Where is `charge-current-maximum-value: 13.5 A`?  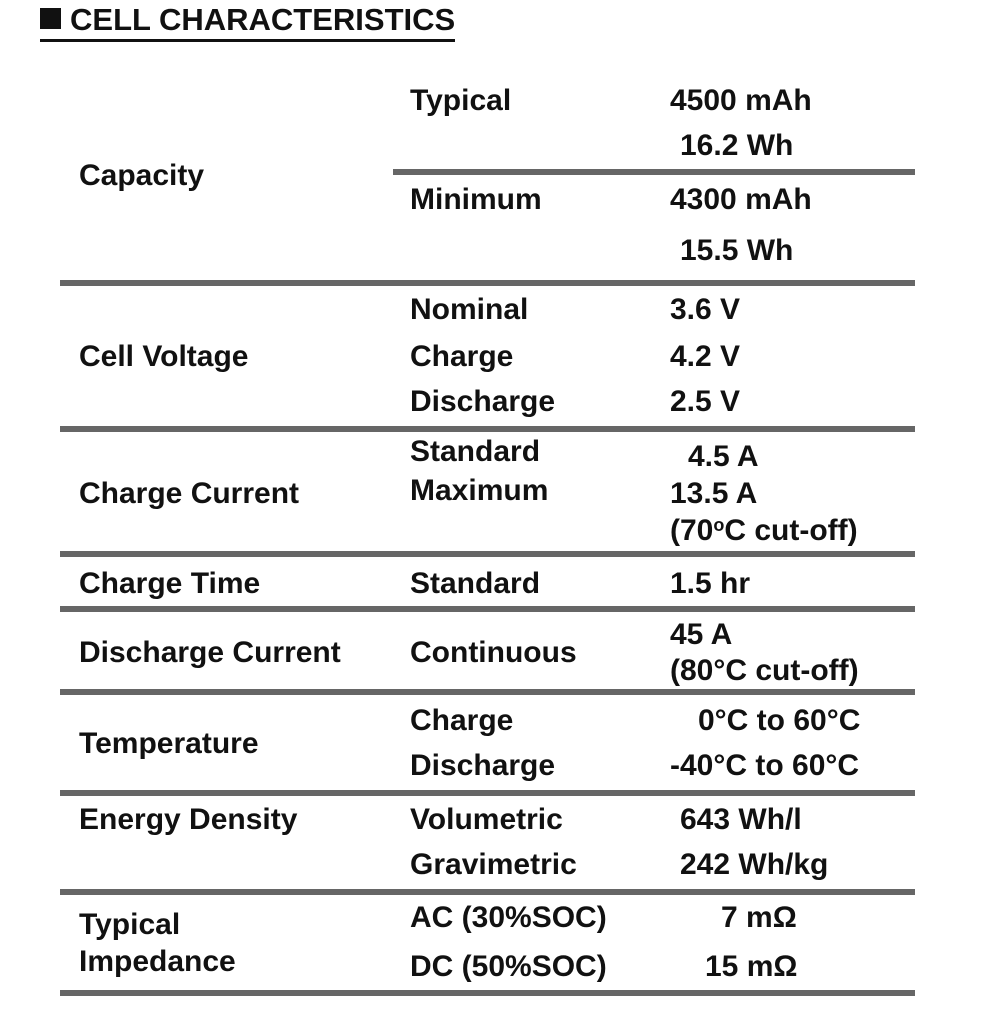 charge-current-maximum-value: 13.5 A is located at coordinates (714, 493).